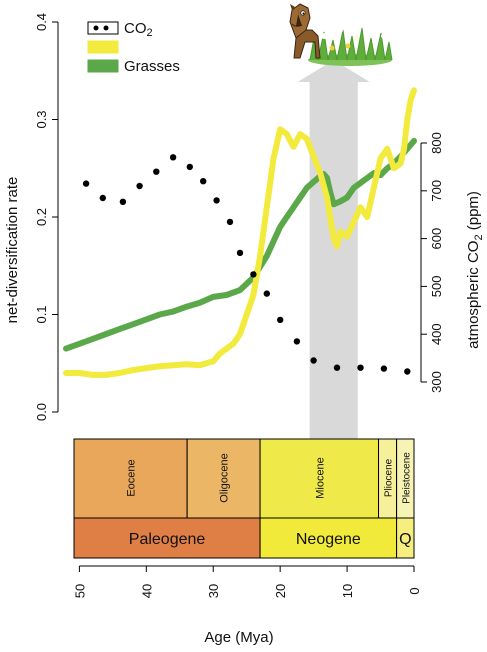 This screenshot has width=487, height=652. What do you see at coordinates (305, 31) in the screenshot?
I see `horse-icon` at bounding box center [305, 31].